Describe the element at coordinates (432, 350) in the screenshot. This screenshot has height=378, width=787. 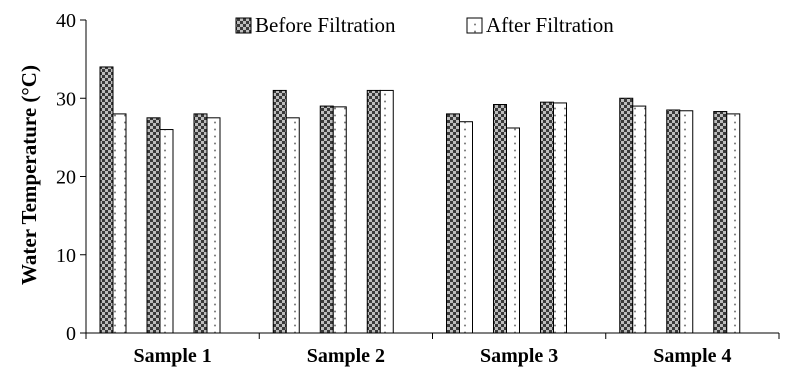
I see `x-axis-ticks: Sample 1 Sample 2 Sample 3 Sample 4` at that location.